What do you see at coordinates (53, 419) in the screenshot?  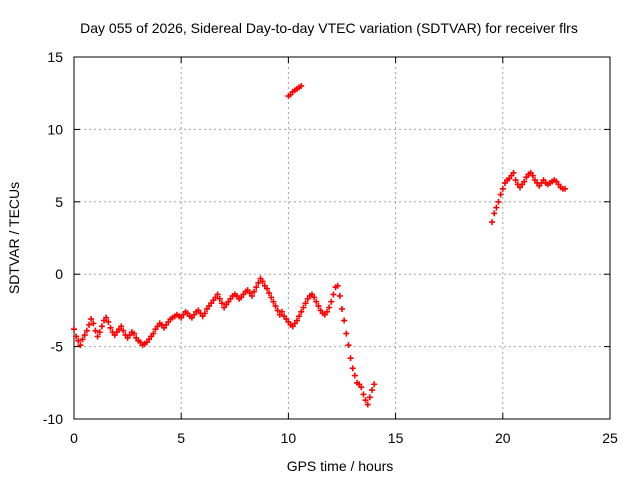 I see `y-tick-label: -10` at bounding box center [53, 419].